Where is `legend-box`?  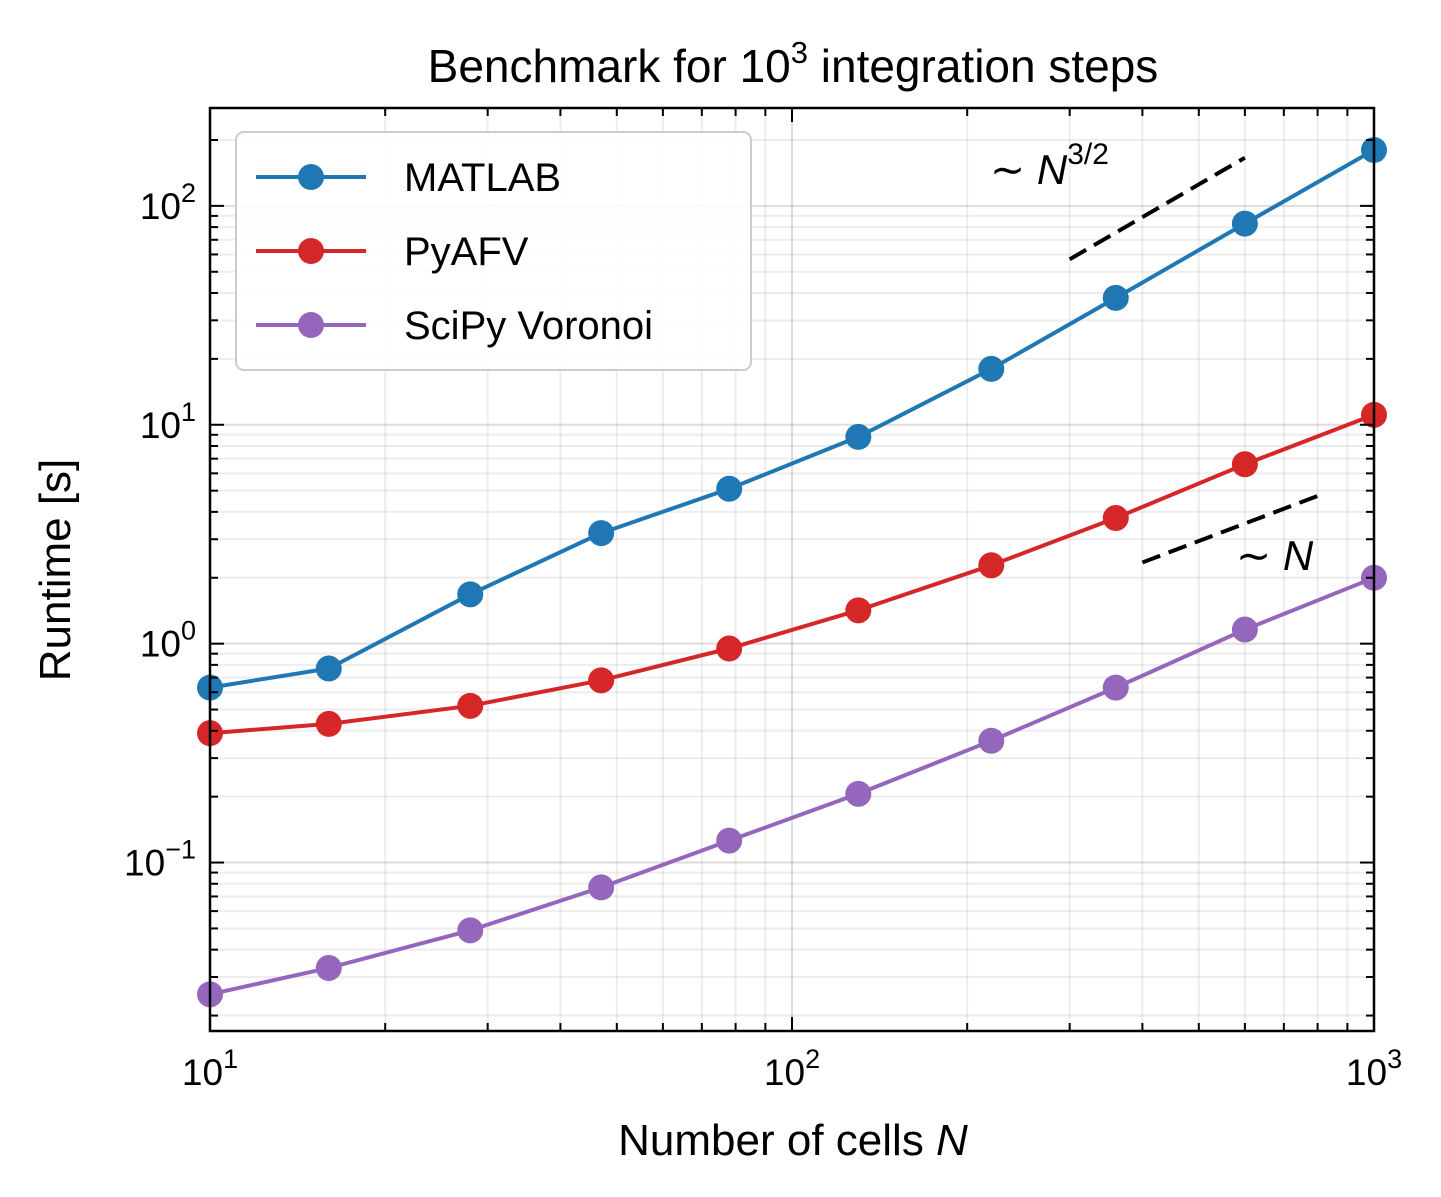 legend-box is located at coordinates (493, 251).